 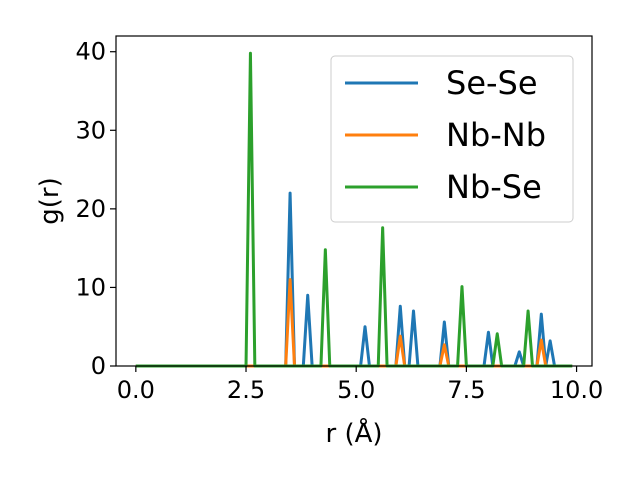 I want to click on y-tick-label: 0, so click(x=98, y=366).